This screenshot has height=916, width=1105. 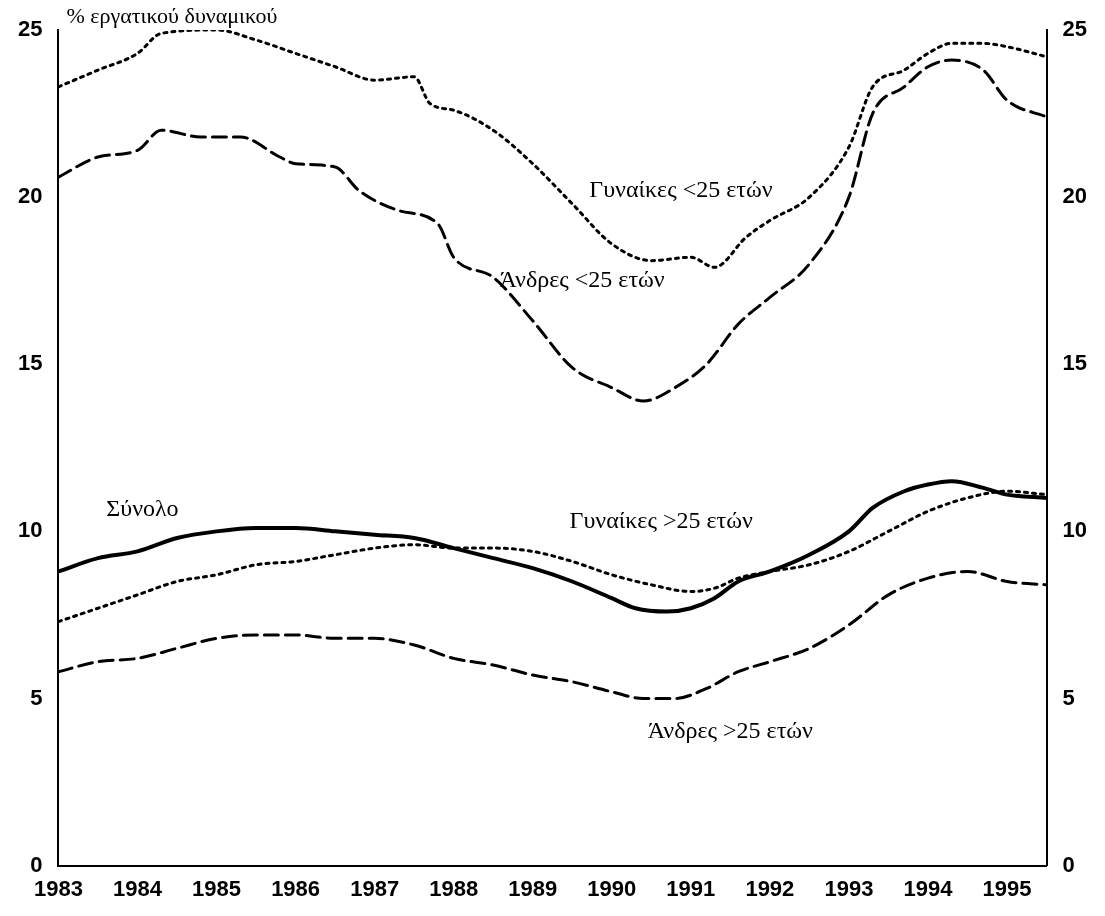 I want to click on y2-tick-label: 10, so click(x=1075, y=530).